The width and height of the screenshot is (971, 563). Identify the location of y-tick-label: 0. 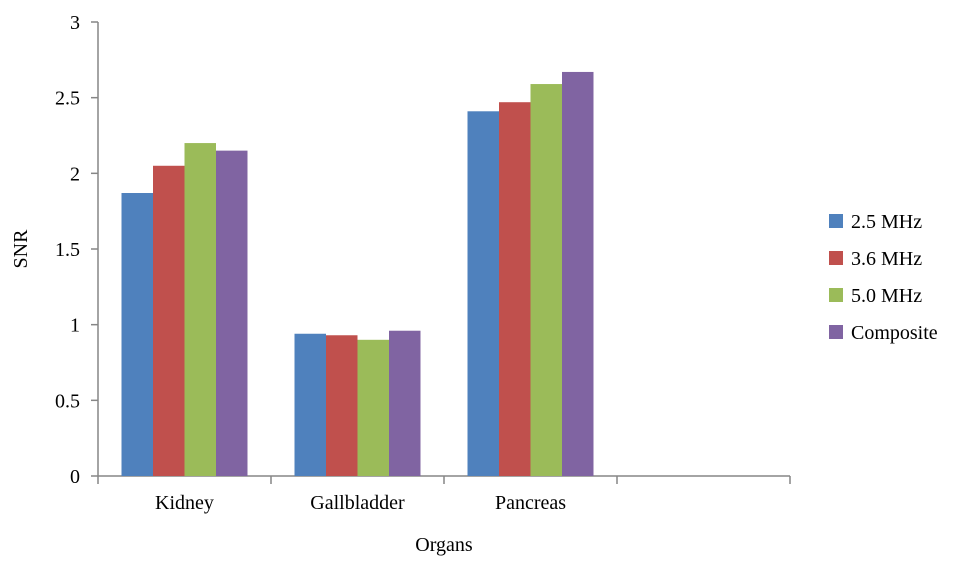
(75, 477).